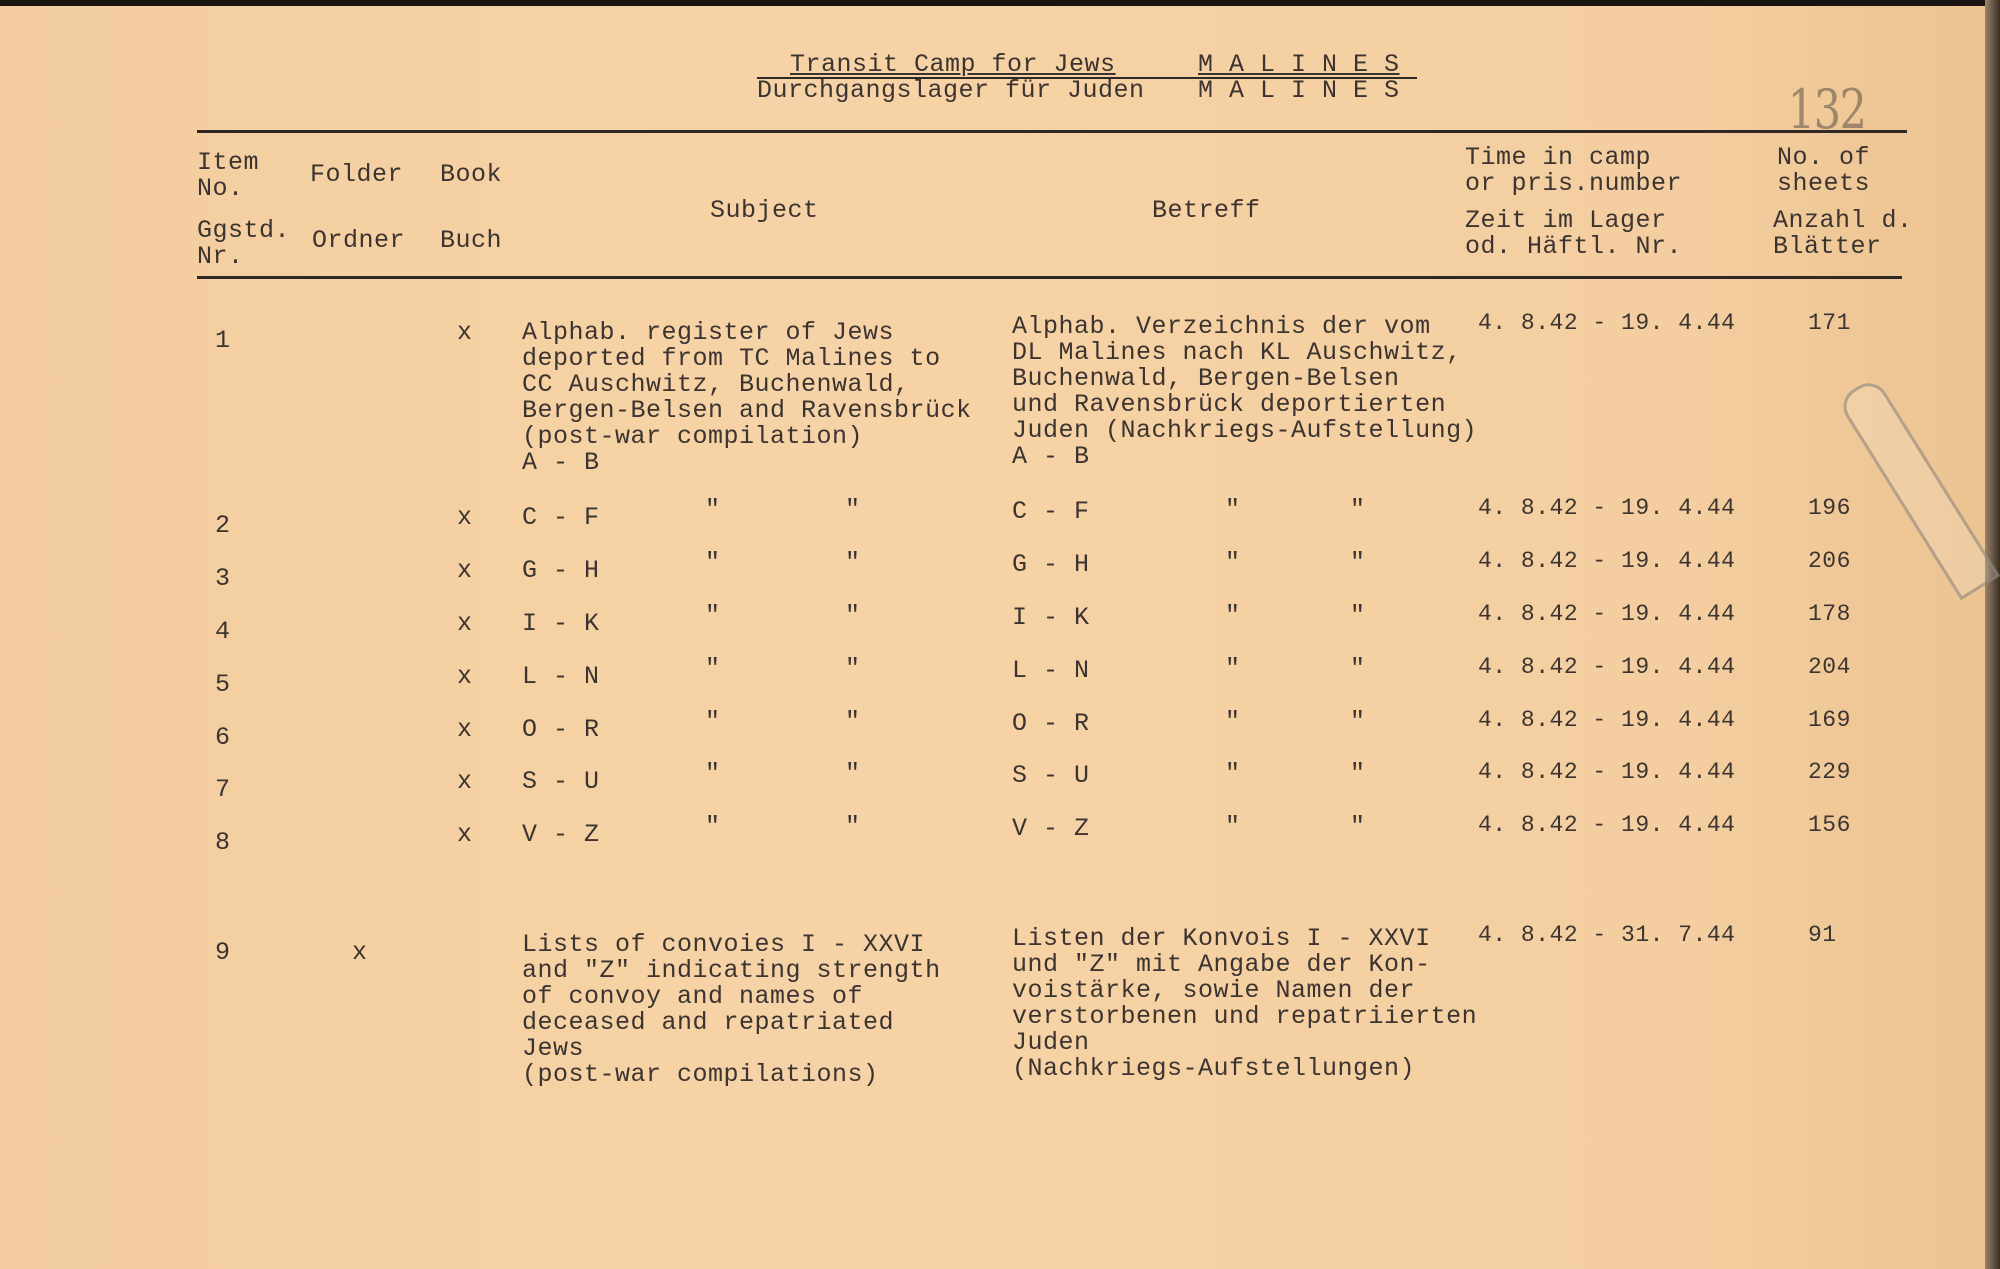  What do you see at coordinates (1051, 670) in the screenshot?
I see `row-betreff: L - N` at bounding box center [1051, 670].